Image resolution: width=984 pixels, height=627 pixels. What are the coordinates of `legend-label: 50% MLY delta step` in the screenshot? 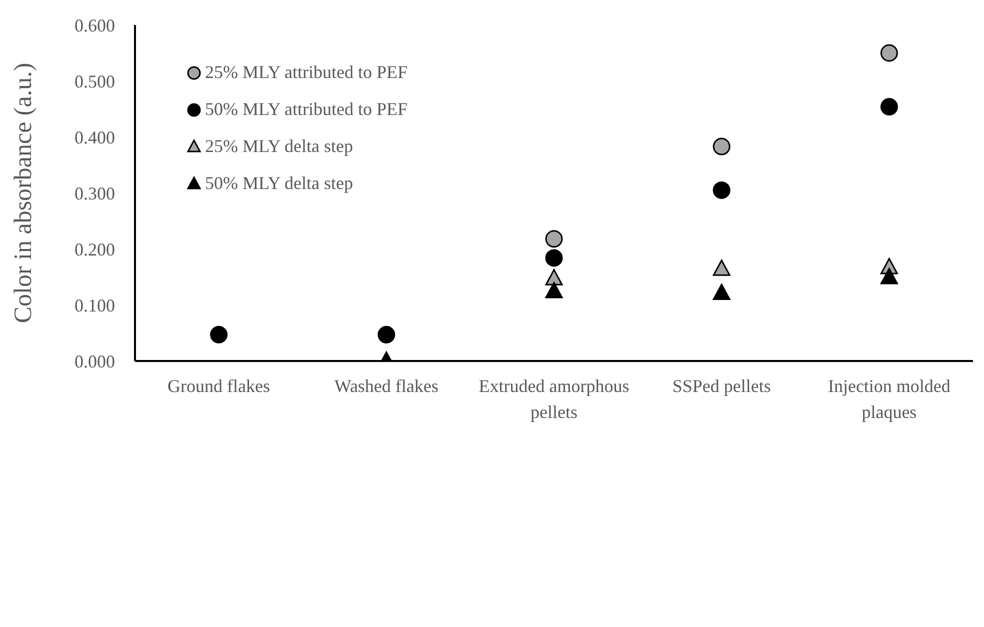 It's located at (279, 183).